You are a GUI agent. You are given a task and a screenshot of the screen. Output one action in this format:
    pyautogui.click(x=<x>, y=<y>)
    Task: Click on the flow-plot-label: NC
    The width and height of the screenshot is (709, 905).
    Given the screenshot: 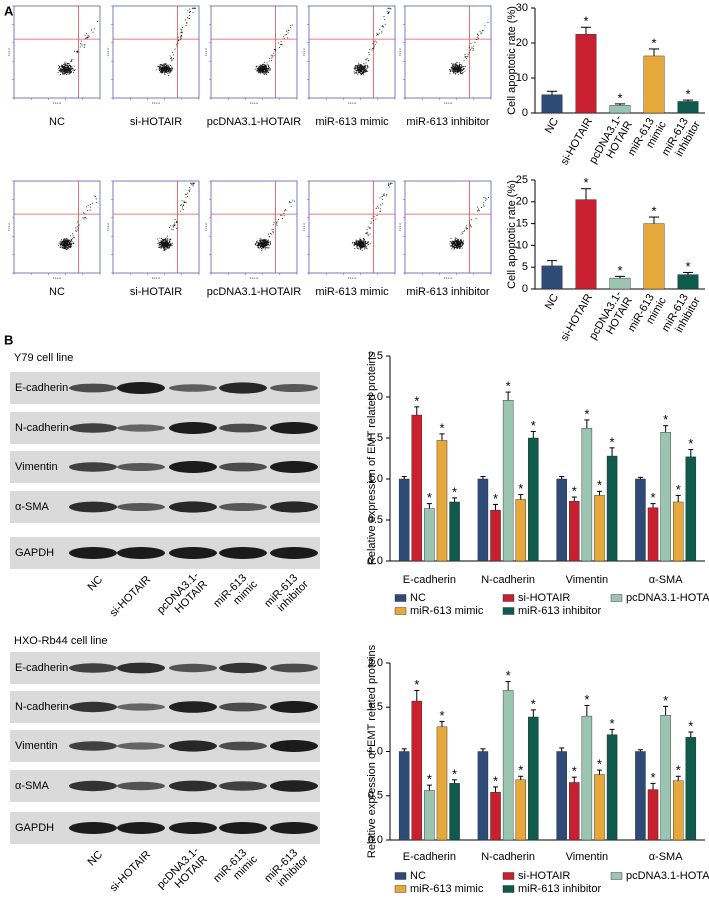 What is the action you would take?
    pyautogui.click(x=57, y=292)
    